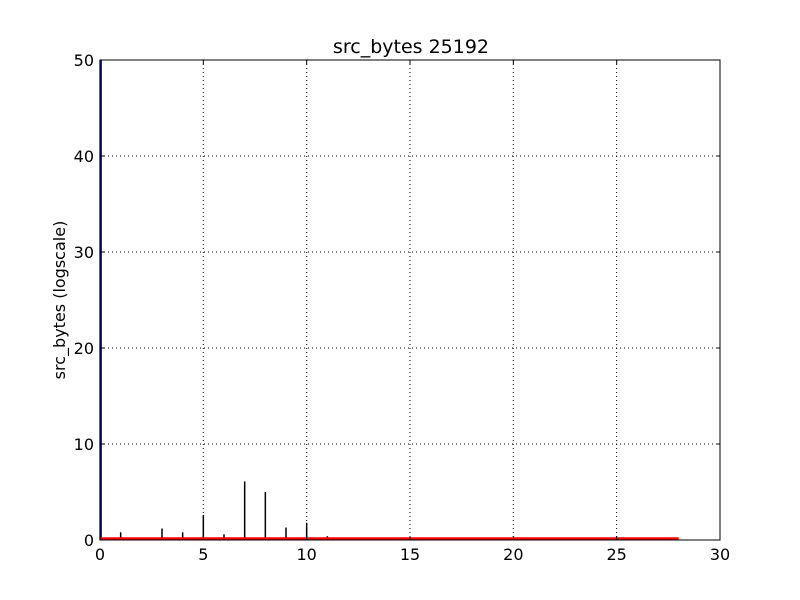  Describe the element at coordinates (720, 554) in the screenshot. I see `x-tick-label: 30` at that location.